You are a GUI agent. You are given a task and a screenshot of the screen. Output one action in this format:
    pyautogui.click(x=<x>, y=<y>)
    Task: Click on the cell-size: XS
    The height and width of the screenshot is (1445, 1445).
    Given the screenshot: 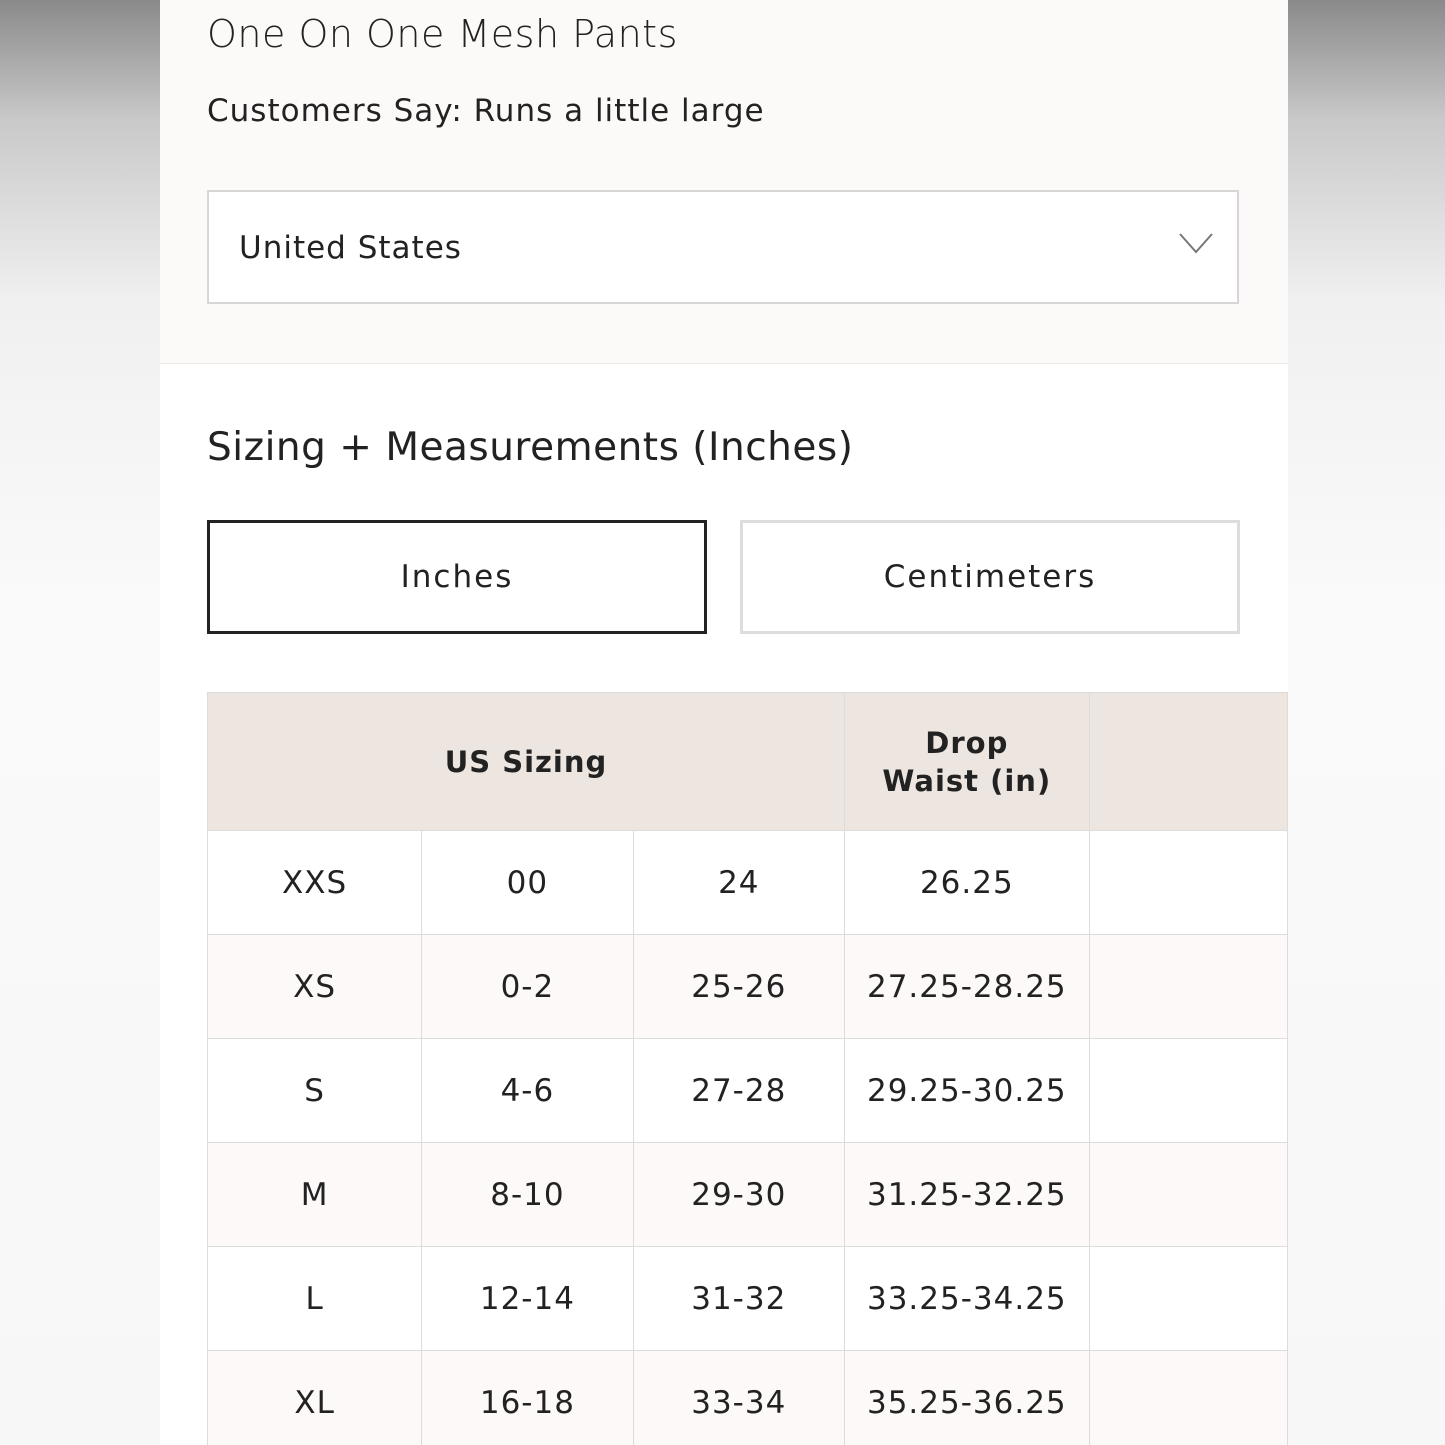 What is the action you would take?
    pyautogui.click(x=314, y=986)
    